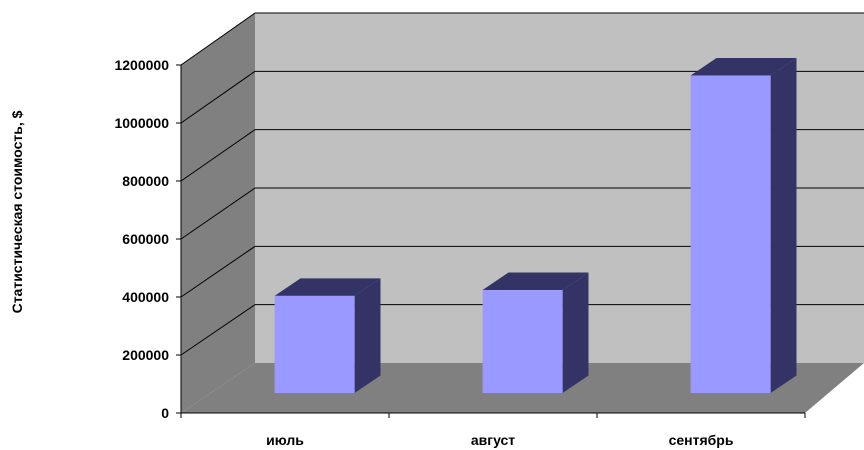 Image resolution: width=864 pixels, height=450 pixels. I want to click on y-axis-title: Статистическая стоимость, $, so click(17, 211).